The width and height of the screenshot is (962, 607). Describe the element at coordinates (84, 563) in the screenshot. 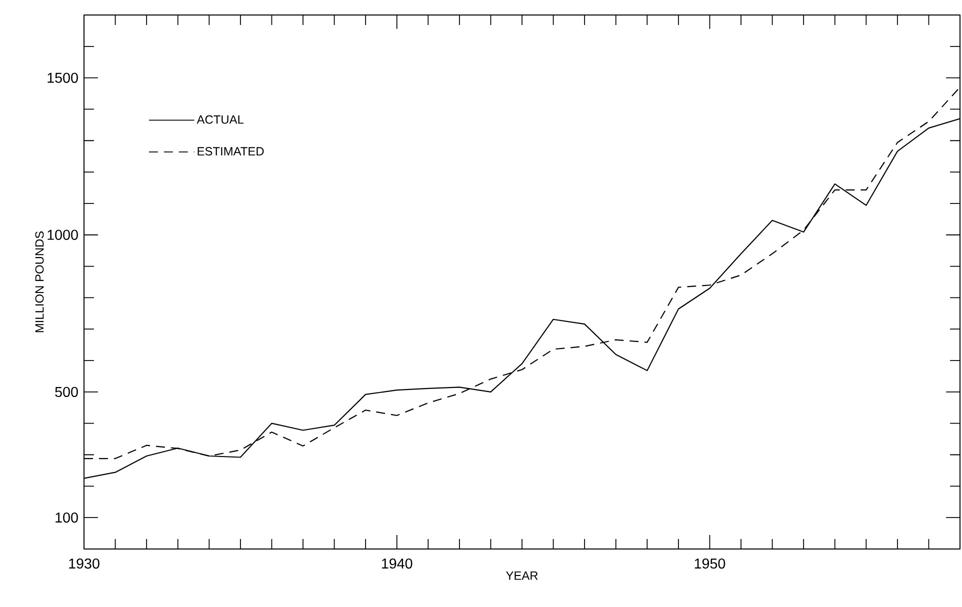

I see `x-tick-label: 1930` at that location.